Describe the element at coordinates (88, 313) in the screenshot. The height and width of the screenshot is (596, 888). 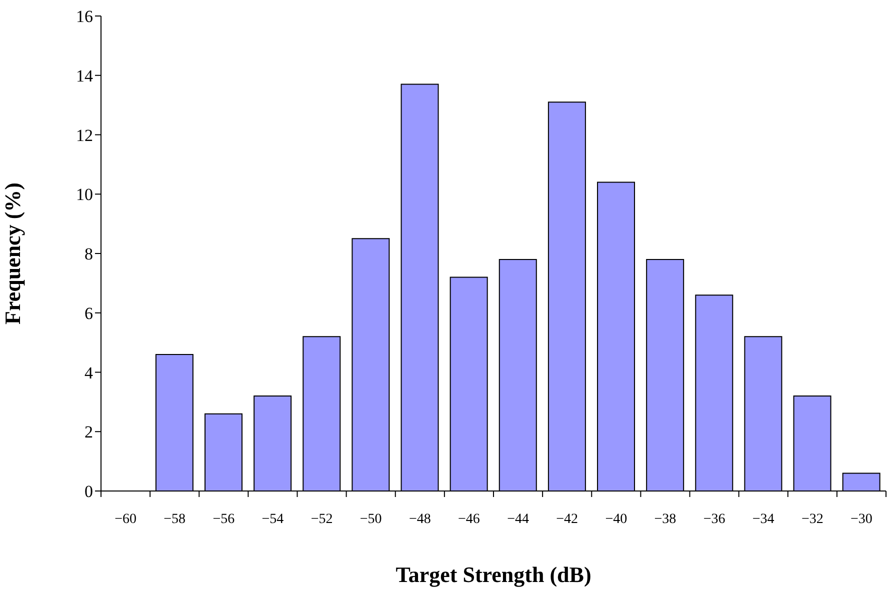
I see `y-tick-label: 6` at that location.